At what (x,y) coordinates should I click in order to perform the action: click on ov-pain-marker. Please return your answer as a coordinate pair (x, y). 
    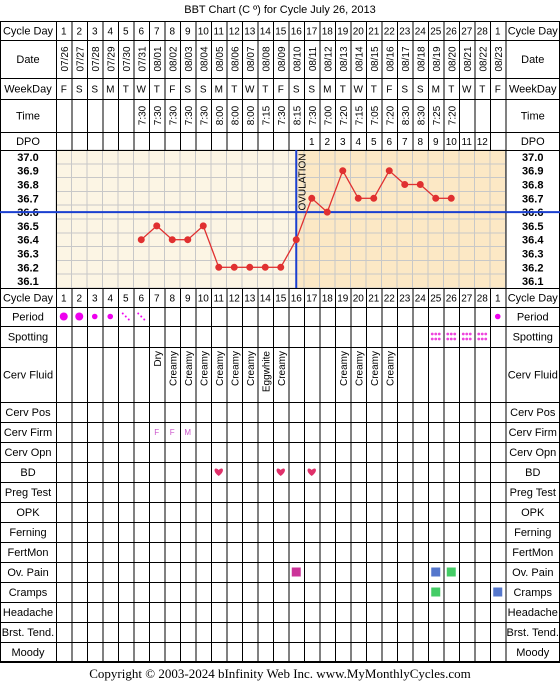
    Looking at the image, I should click on (436, 572).